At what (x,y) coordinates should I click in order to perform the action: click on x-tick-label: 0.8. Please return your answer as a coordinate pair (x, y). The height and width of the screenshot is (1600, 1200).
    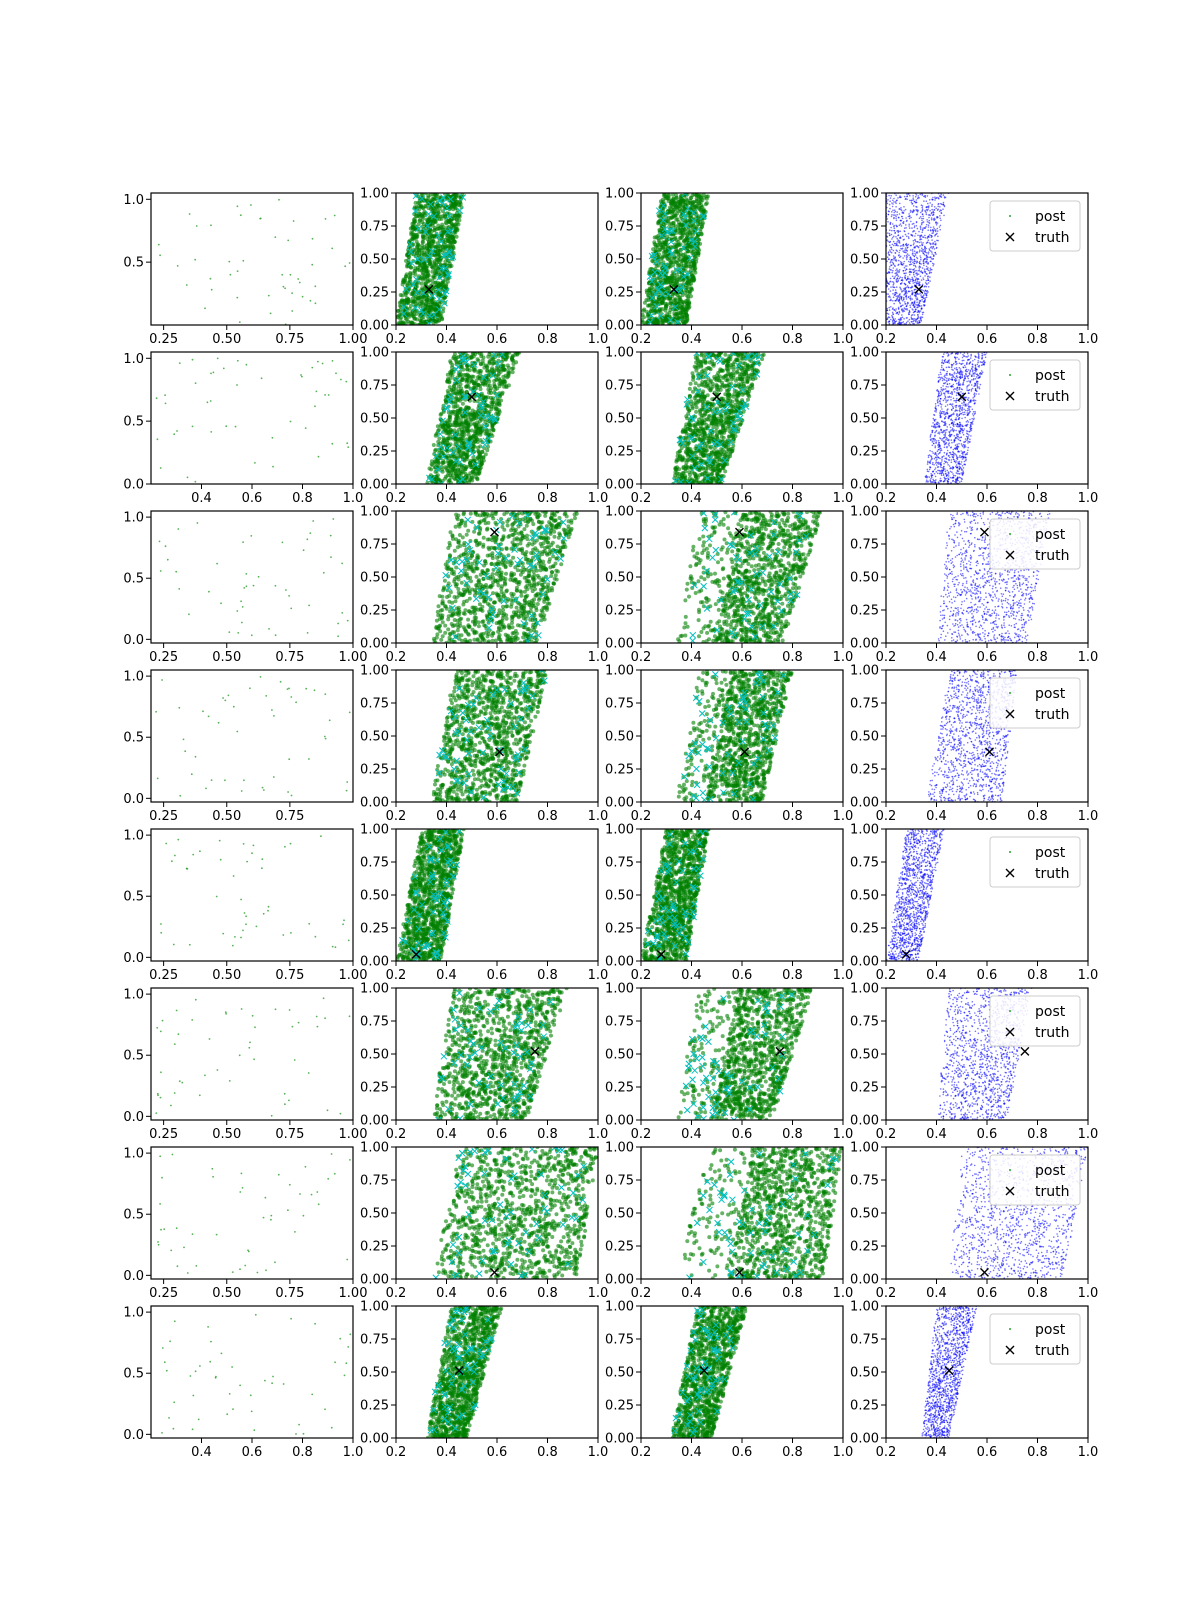
    Looking at the image, I should click on (547, 339).